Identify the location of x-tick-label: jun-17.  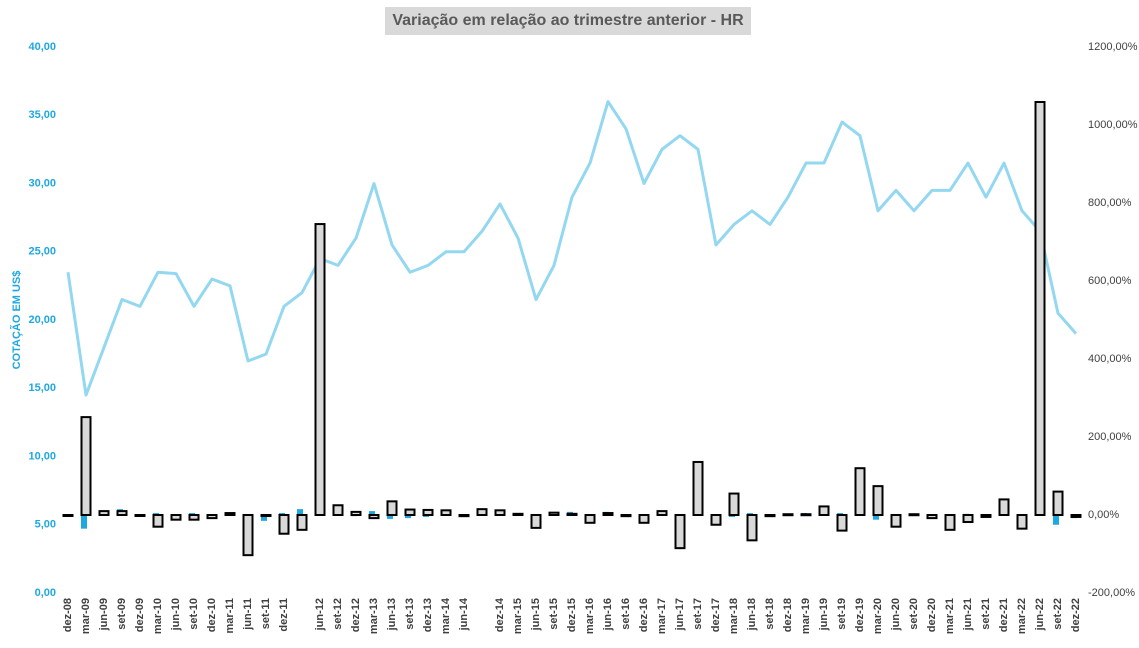
(680, 614).